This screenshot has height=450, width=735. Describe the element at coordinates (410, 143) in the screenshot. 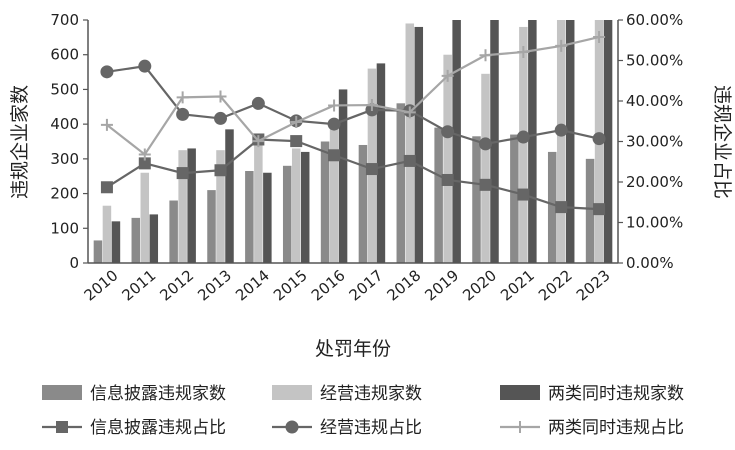

I see `bar-2-2018` at that location.